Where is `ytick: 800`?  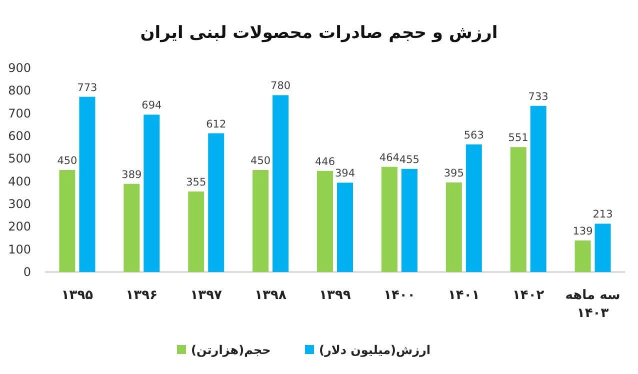 ytick: 800 is located at coordinates (19, 91).